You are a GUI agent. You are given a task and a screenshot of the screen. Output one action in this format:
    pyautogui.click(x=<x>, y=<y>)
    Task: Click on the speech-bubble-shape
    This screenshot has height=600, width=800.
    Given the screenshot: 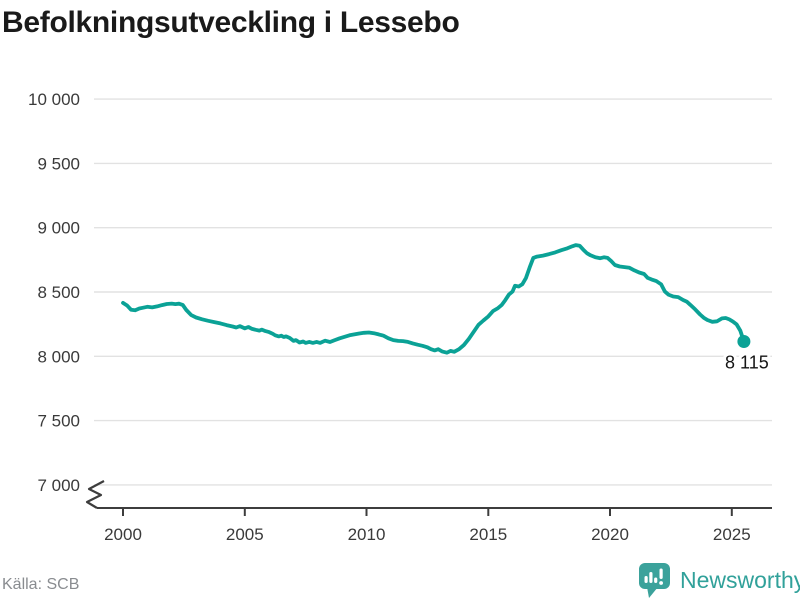 What is the action you would take?
    pyautogui.click(x=654, y=575)
    